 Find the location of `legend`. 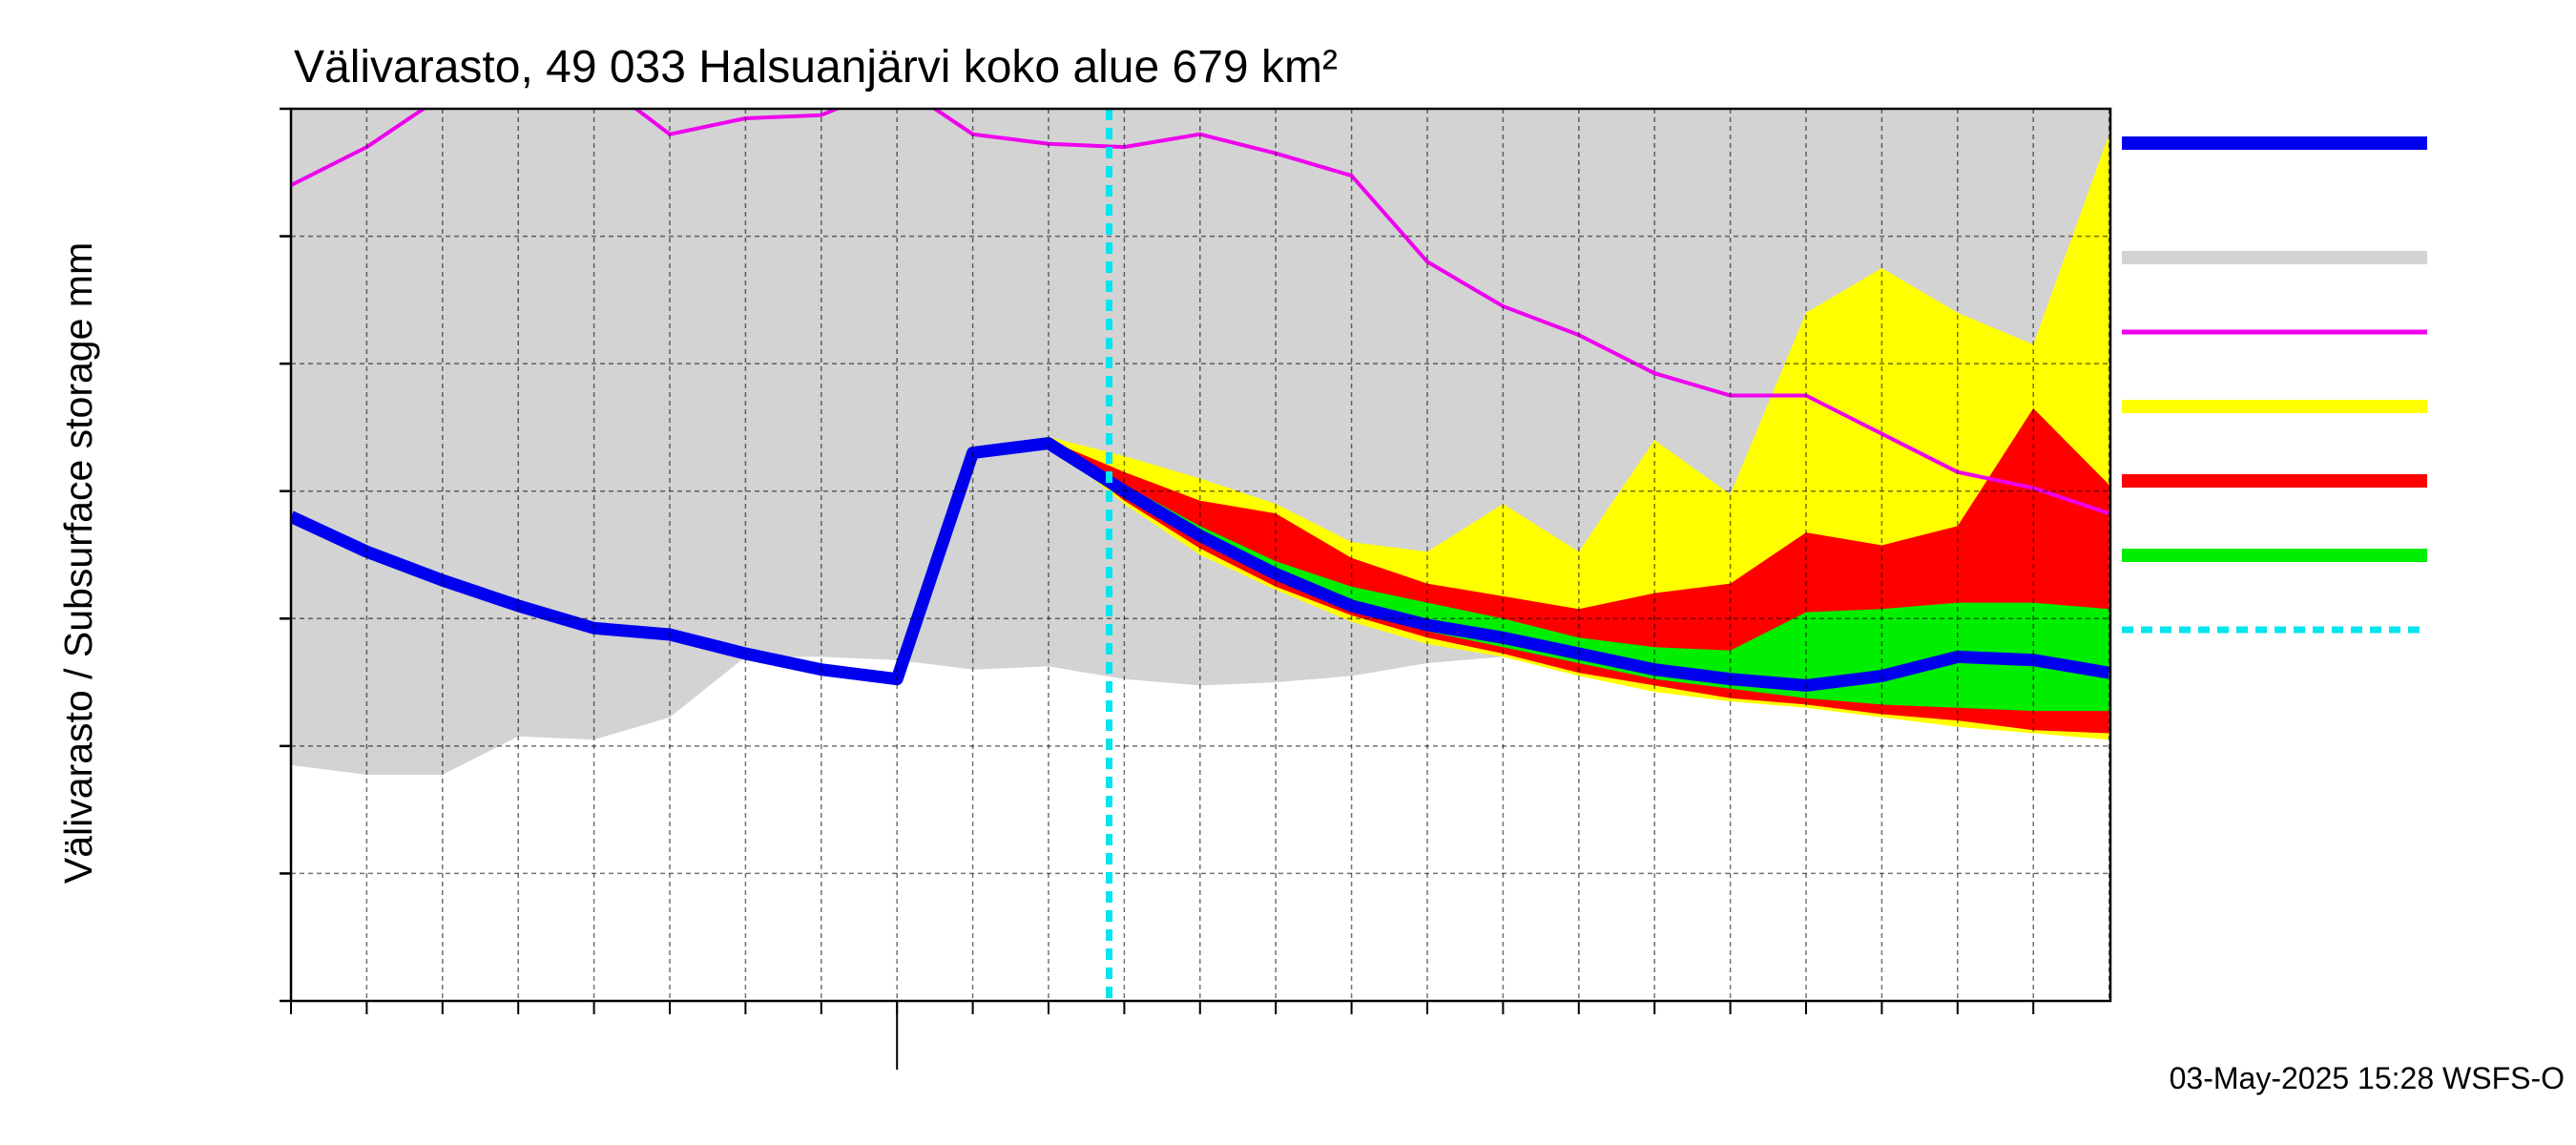

legend is located at coordinates (2274, 385).